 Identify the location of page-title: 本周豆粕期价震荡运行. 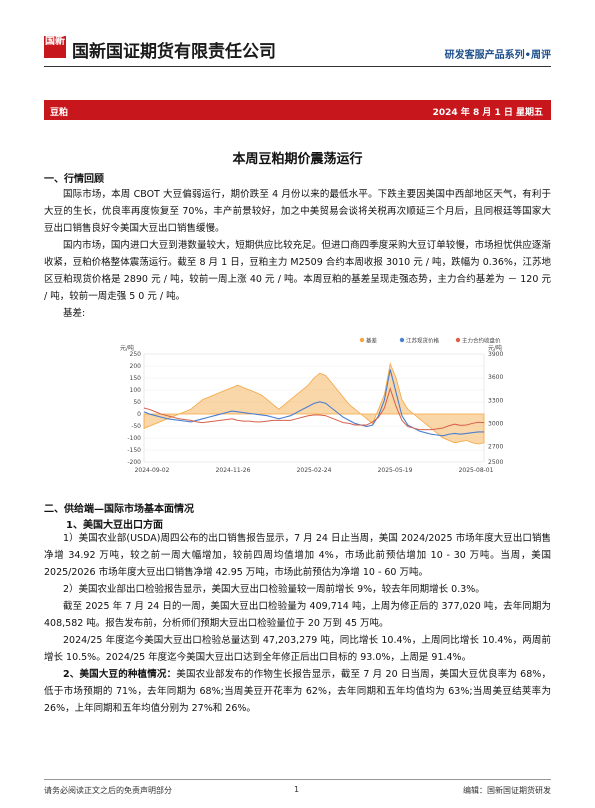
(297, 159).